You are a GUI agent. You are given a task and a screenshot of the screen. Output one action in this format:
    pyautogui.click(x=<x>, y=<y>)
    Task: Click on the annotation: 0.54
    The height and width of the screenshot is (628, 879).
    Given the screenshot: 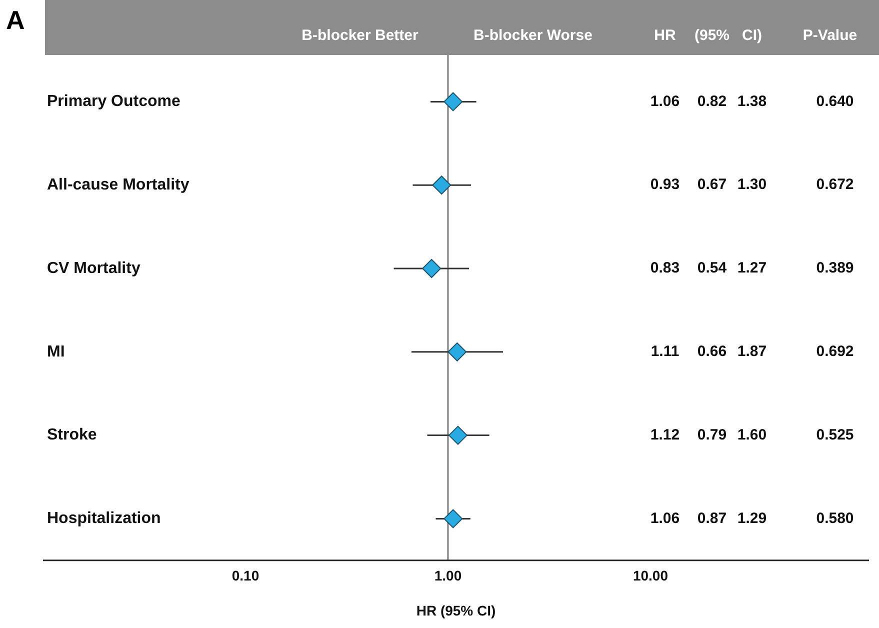 What is the action you would take?
    pyautogui.click(x=712, y=268)
    